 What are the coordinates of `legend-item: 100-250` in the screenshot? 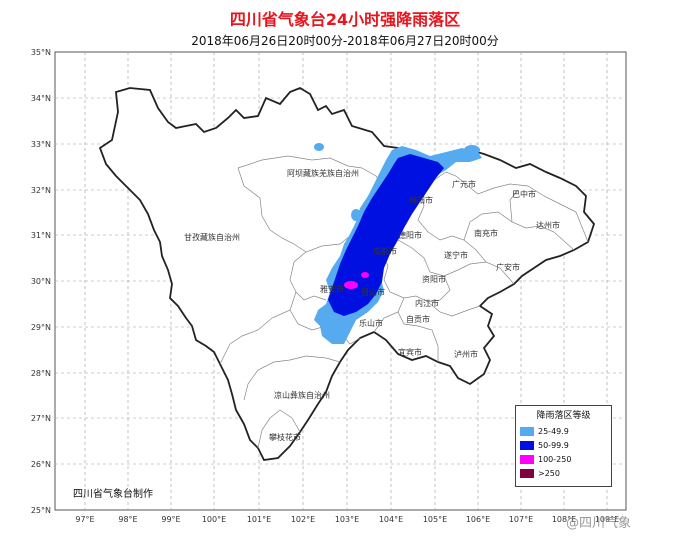 It's located at (565, 459).